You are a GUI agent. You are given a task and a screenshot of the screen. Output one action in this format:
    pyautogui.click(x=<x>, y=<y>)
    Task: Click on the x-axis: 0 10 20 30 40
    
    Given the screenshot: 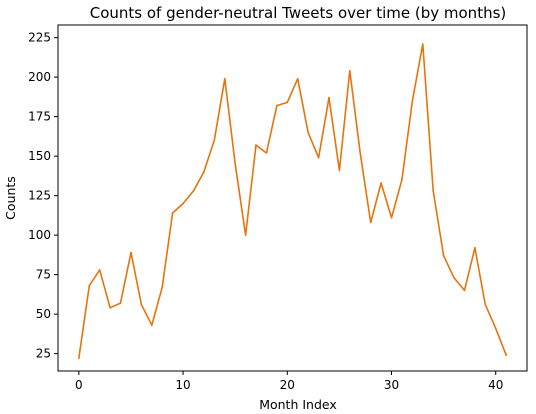 What is the action you would take?
    pyautogui.click(x=289, y=381)
    